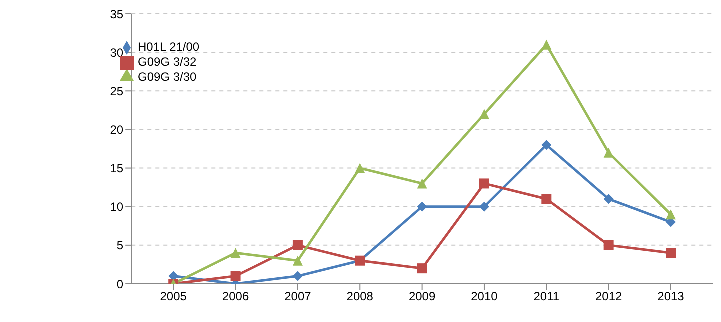 The image size is (721, 322). Describe the element at coordinates (169, 47) in the screenshot. I see `legend-label: H01L 21/00` at that location.